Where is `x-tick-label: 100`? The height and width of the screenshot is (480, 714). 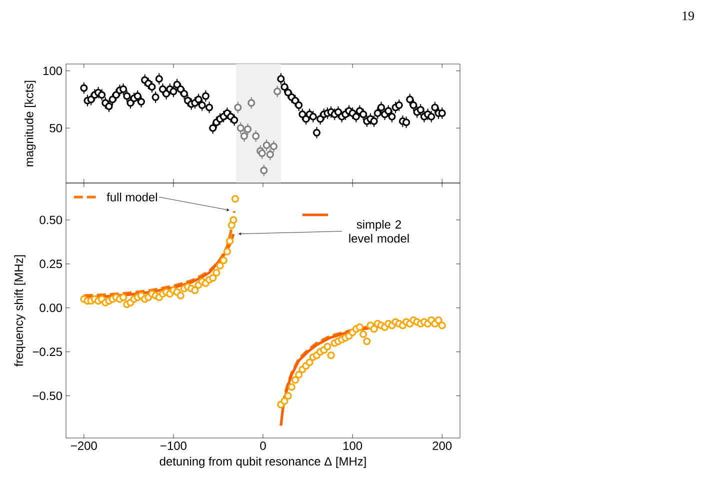
x-tick-label: 100 is located at coordinates (352, 446).